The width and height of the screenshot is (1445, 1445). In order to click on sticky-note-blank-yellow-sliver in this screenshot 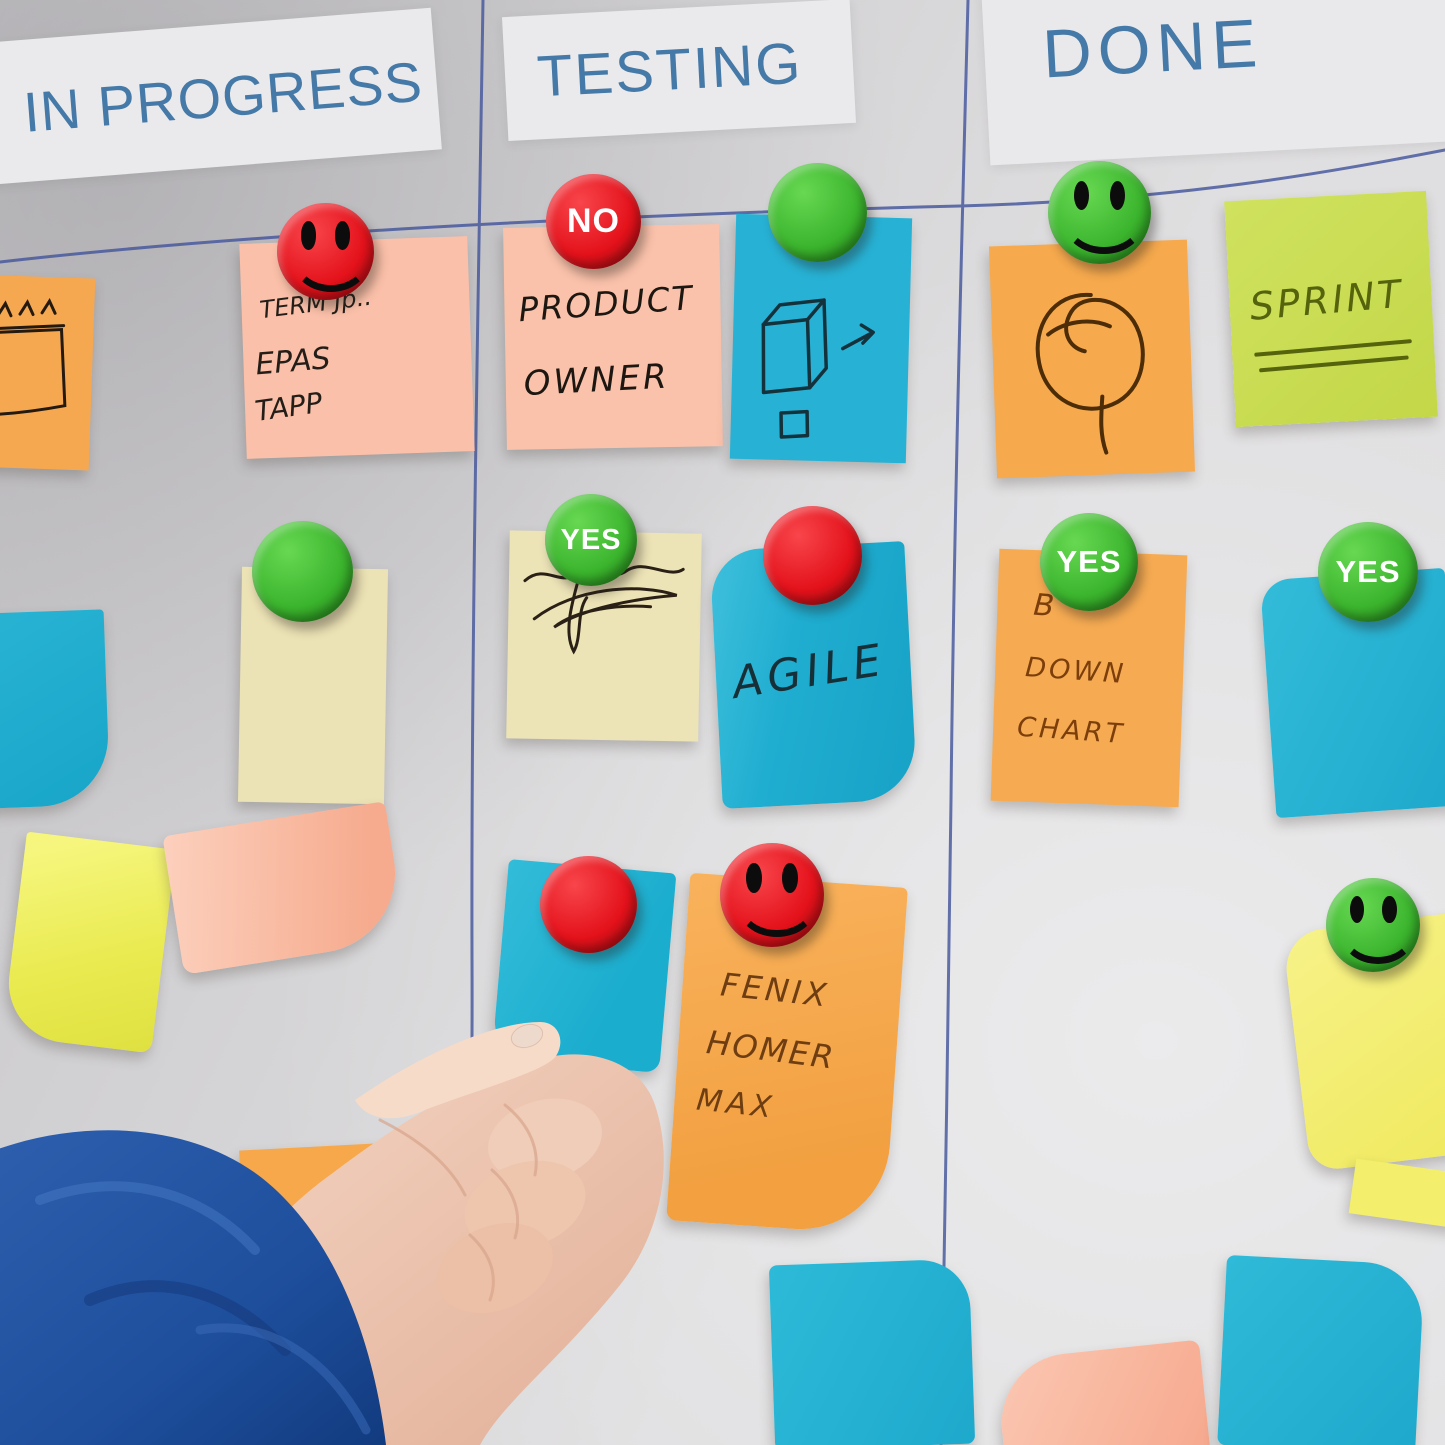, I will do `click(1396, 1193)`.